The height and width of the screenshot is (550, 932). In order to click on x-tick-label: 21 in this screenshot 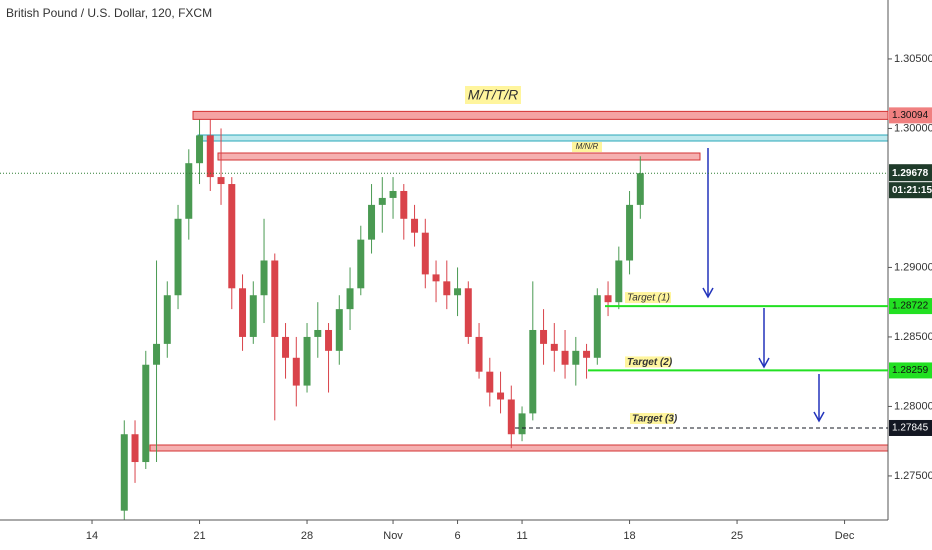, I will do `click(199, 536)`.